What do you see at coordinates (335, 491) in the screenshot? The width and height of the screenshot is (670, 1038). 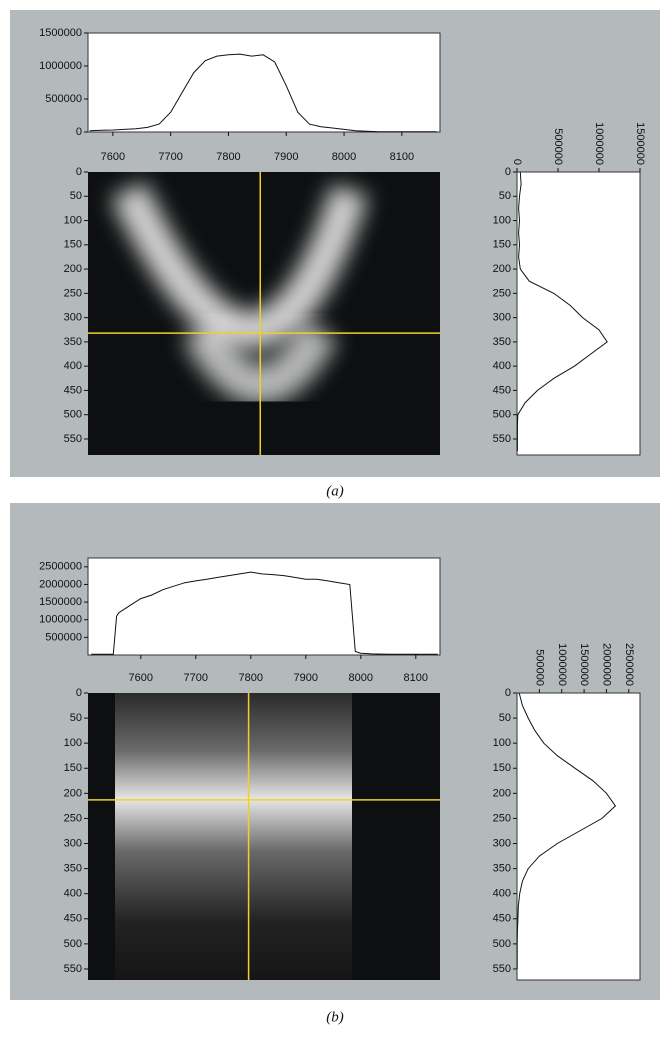 I see `caption: (a)` at bounding box center [335, 491].